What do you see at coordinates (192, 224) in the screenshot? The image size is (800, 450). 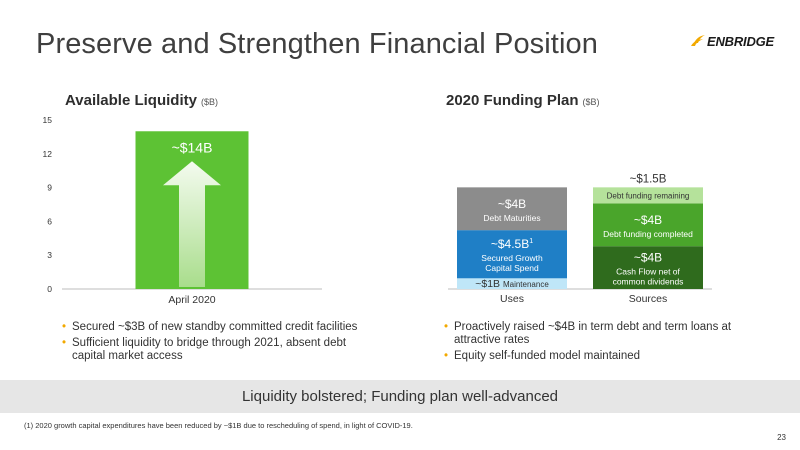 I see `up-arrow-icon` at bounding box center [192, 224].